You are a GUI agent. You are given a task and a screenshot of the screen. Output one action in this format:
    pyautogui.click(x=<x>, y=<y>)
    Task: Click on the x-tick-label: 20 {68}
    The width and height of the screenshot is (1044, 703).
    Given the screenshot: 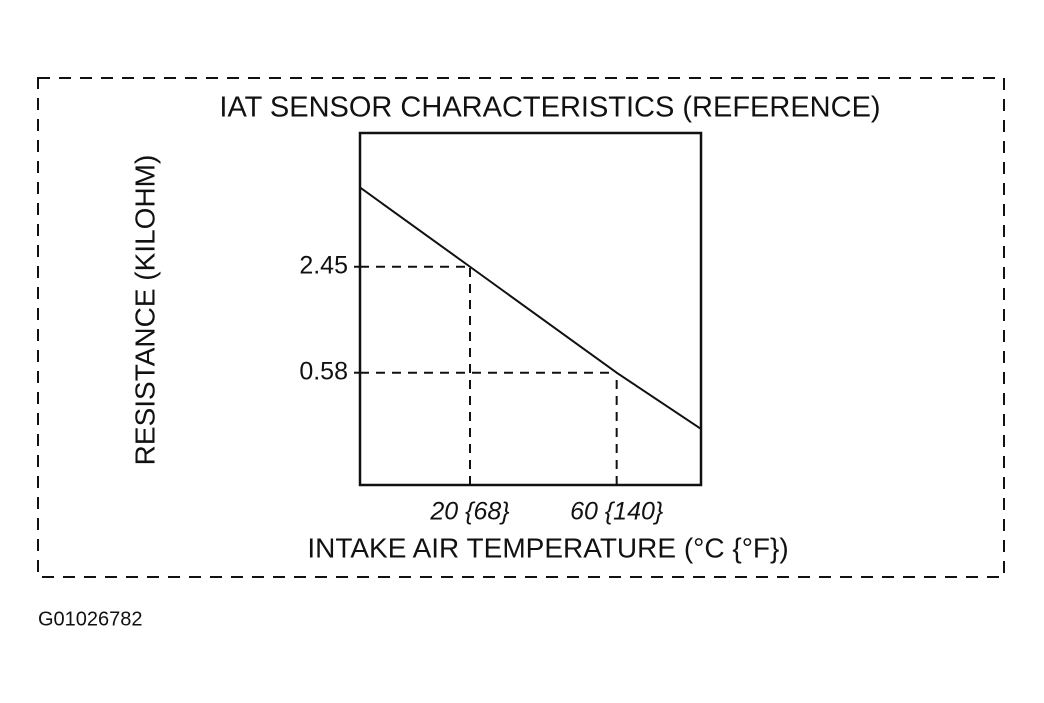 What is the action you would take?
    pyautogui.click(x=469, y=512)
    